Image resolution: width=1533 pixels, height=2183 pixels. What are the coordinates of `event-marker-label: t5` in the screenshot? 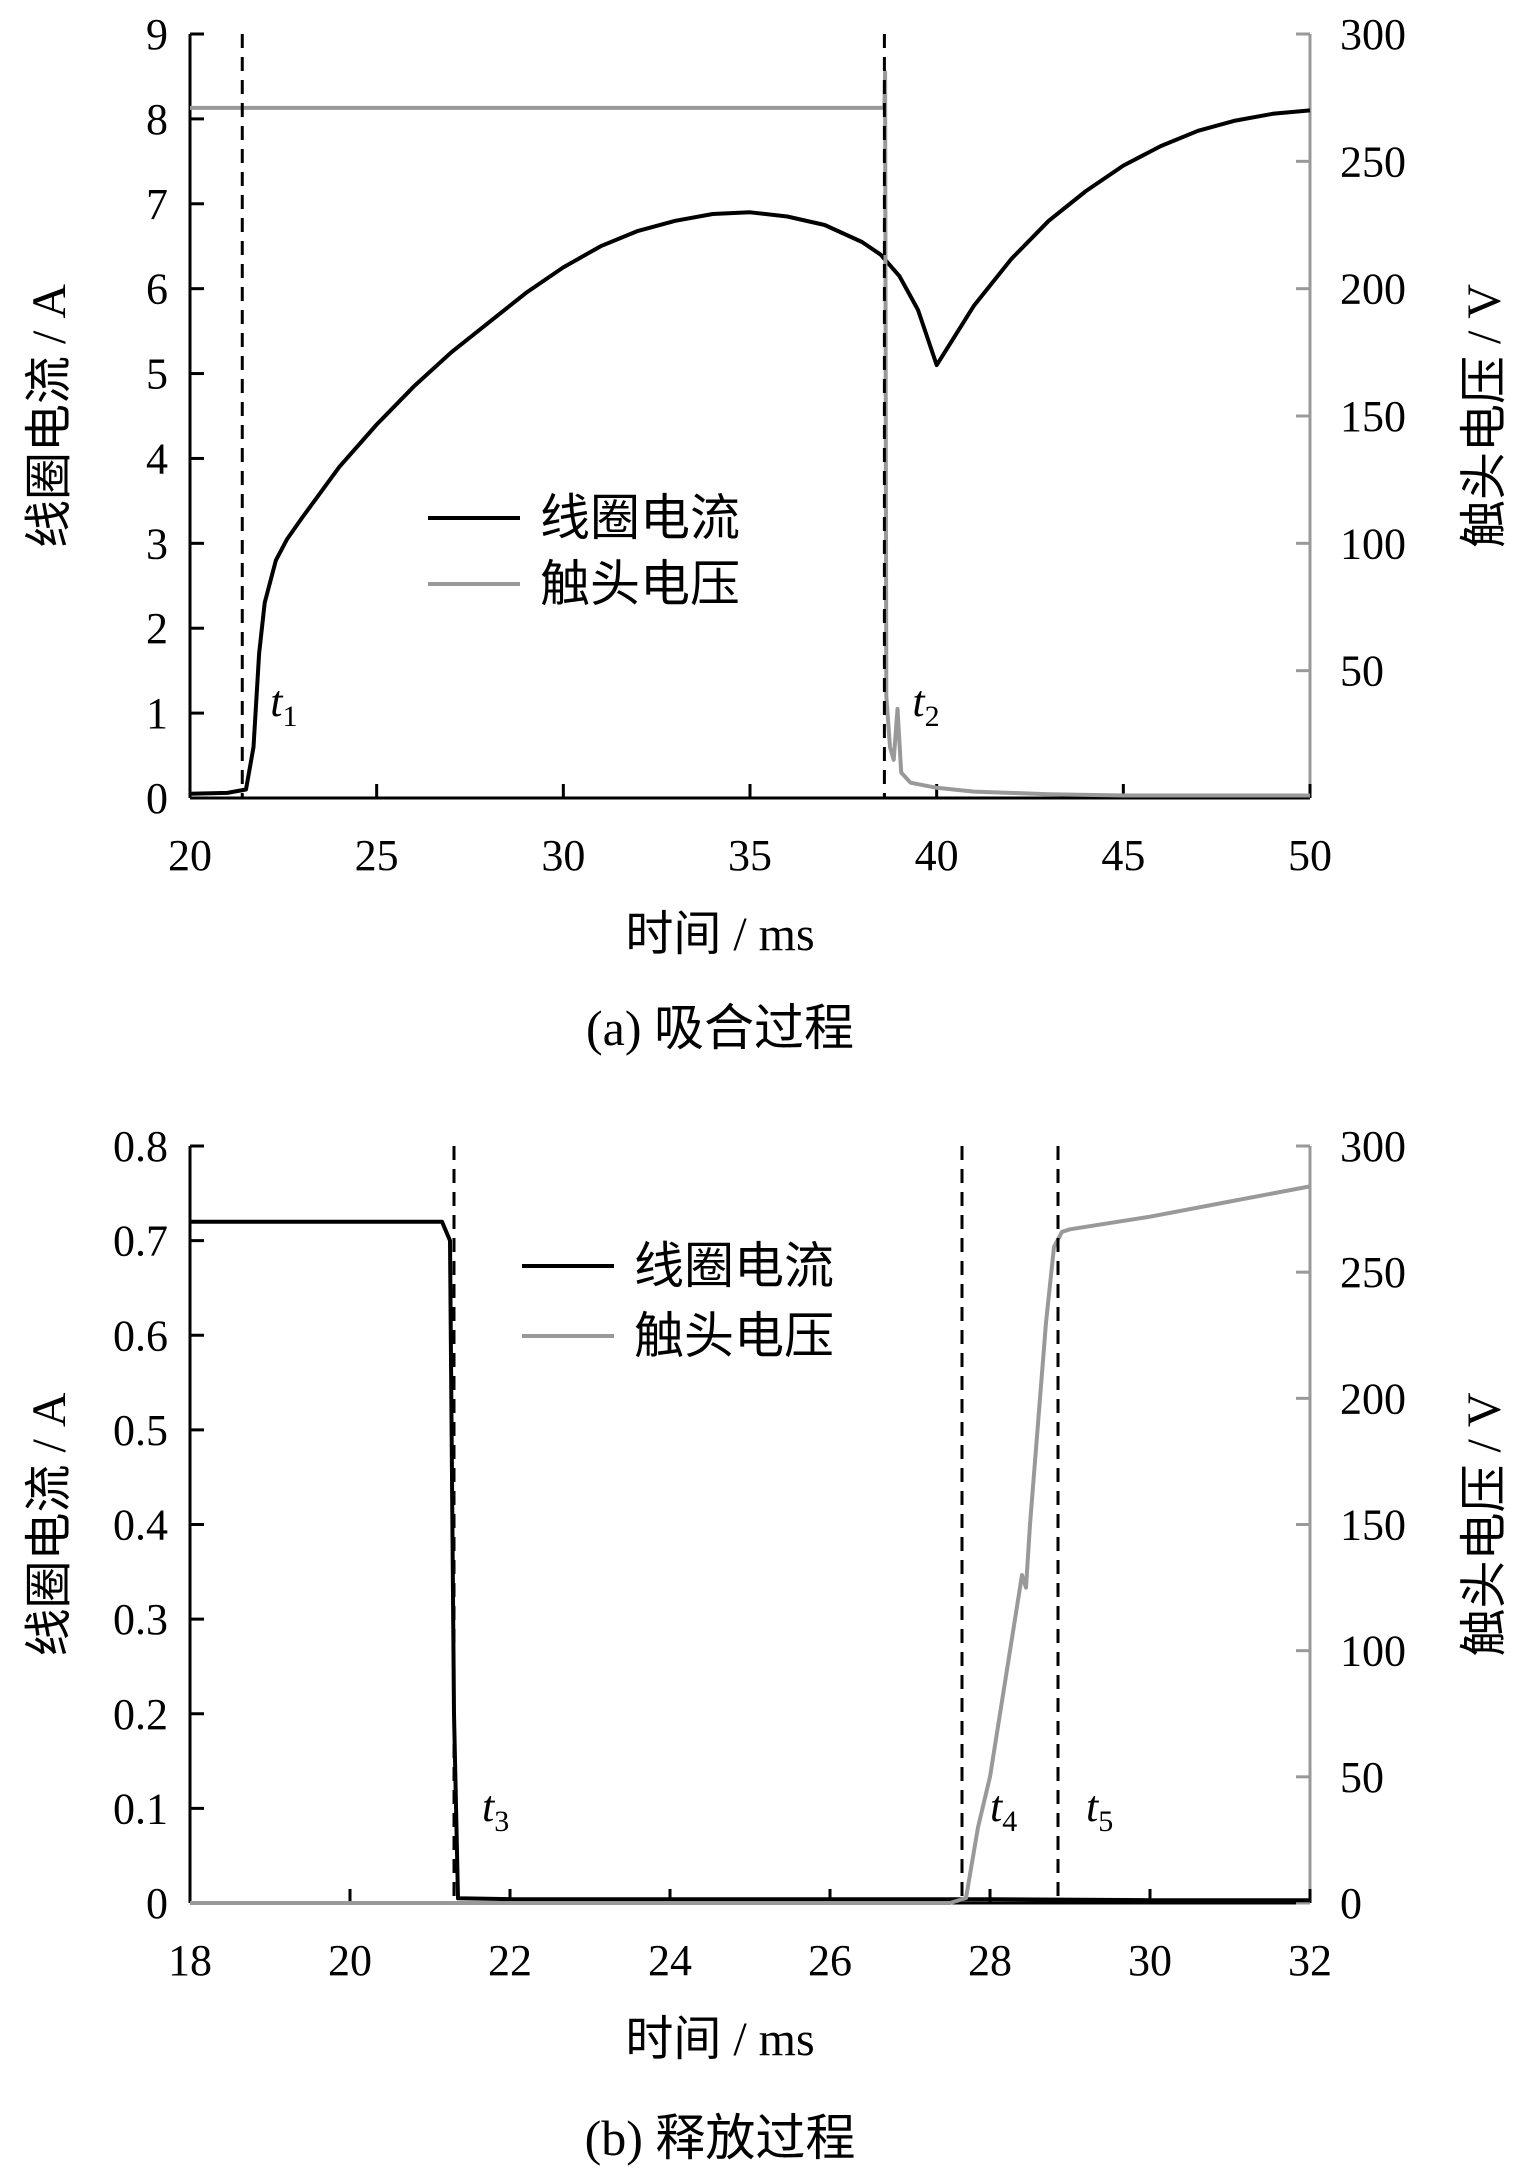 It's located at (1099, 1810).